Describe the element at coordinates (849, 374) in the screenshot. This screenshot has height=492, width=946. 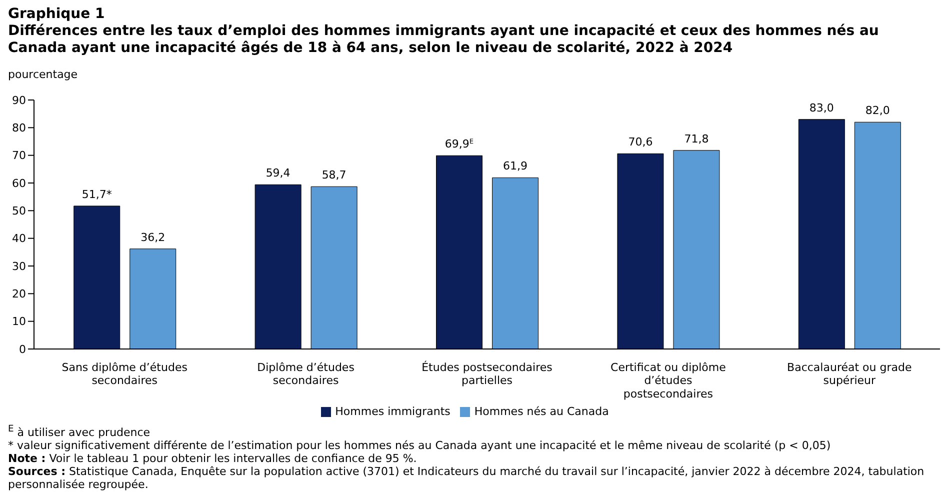
I see `x-tick-label: Baccalauréat ou grade supérieur` at that location.